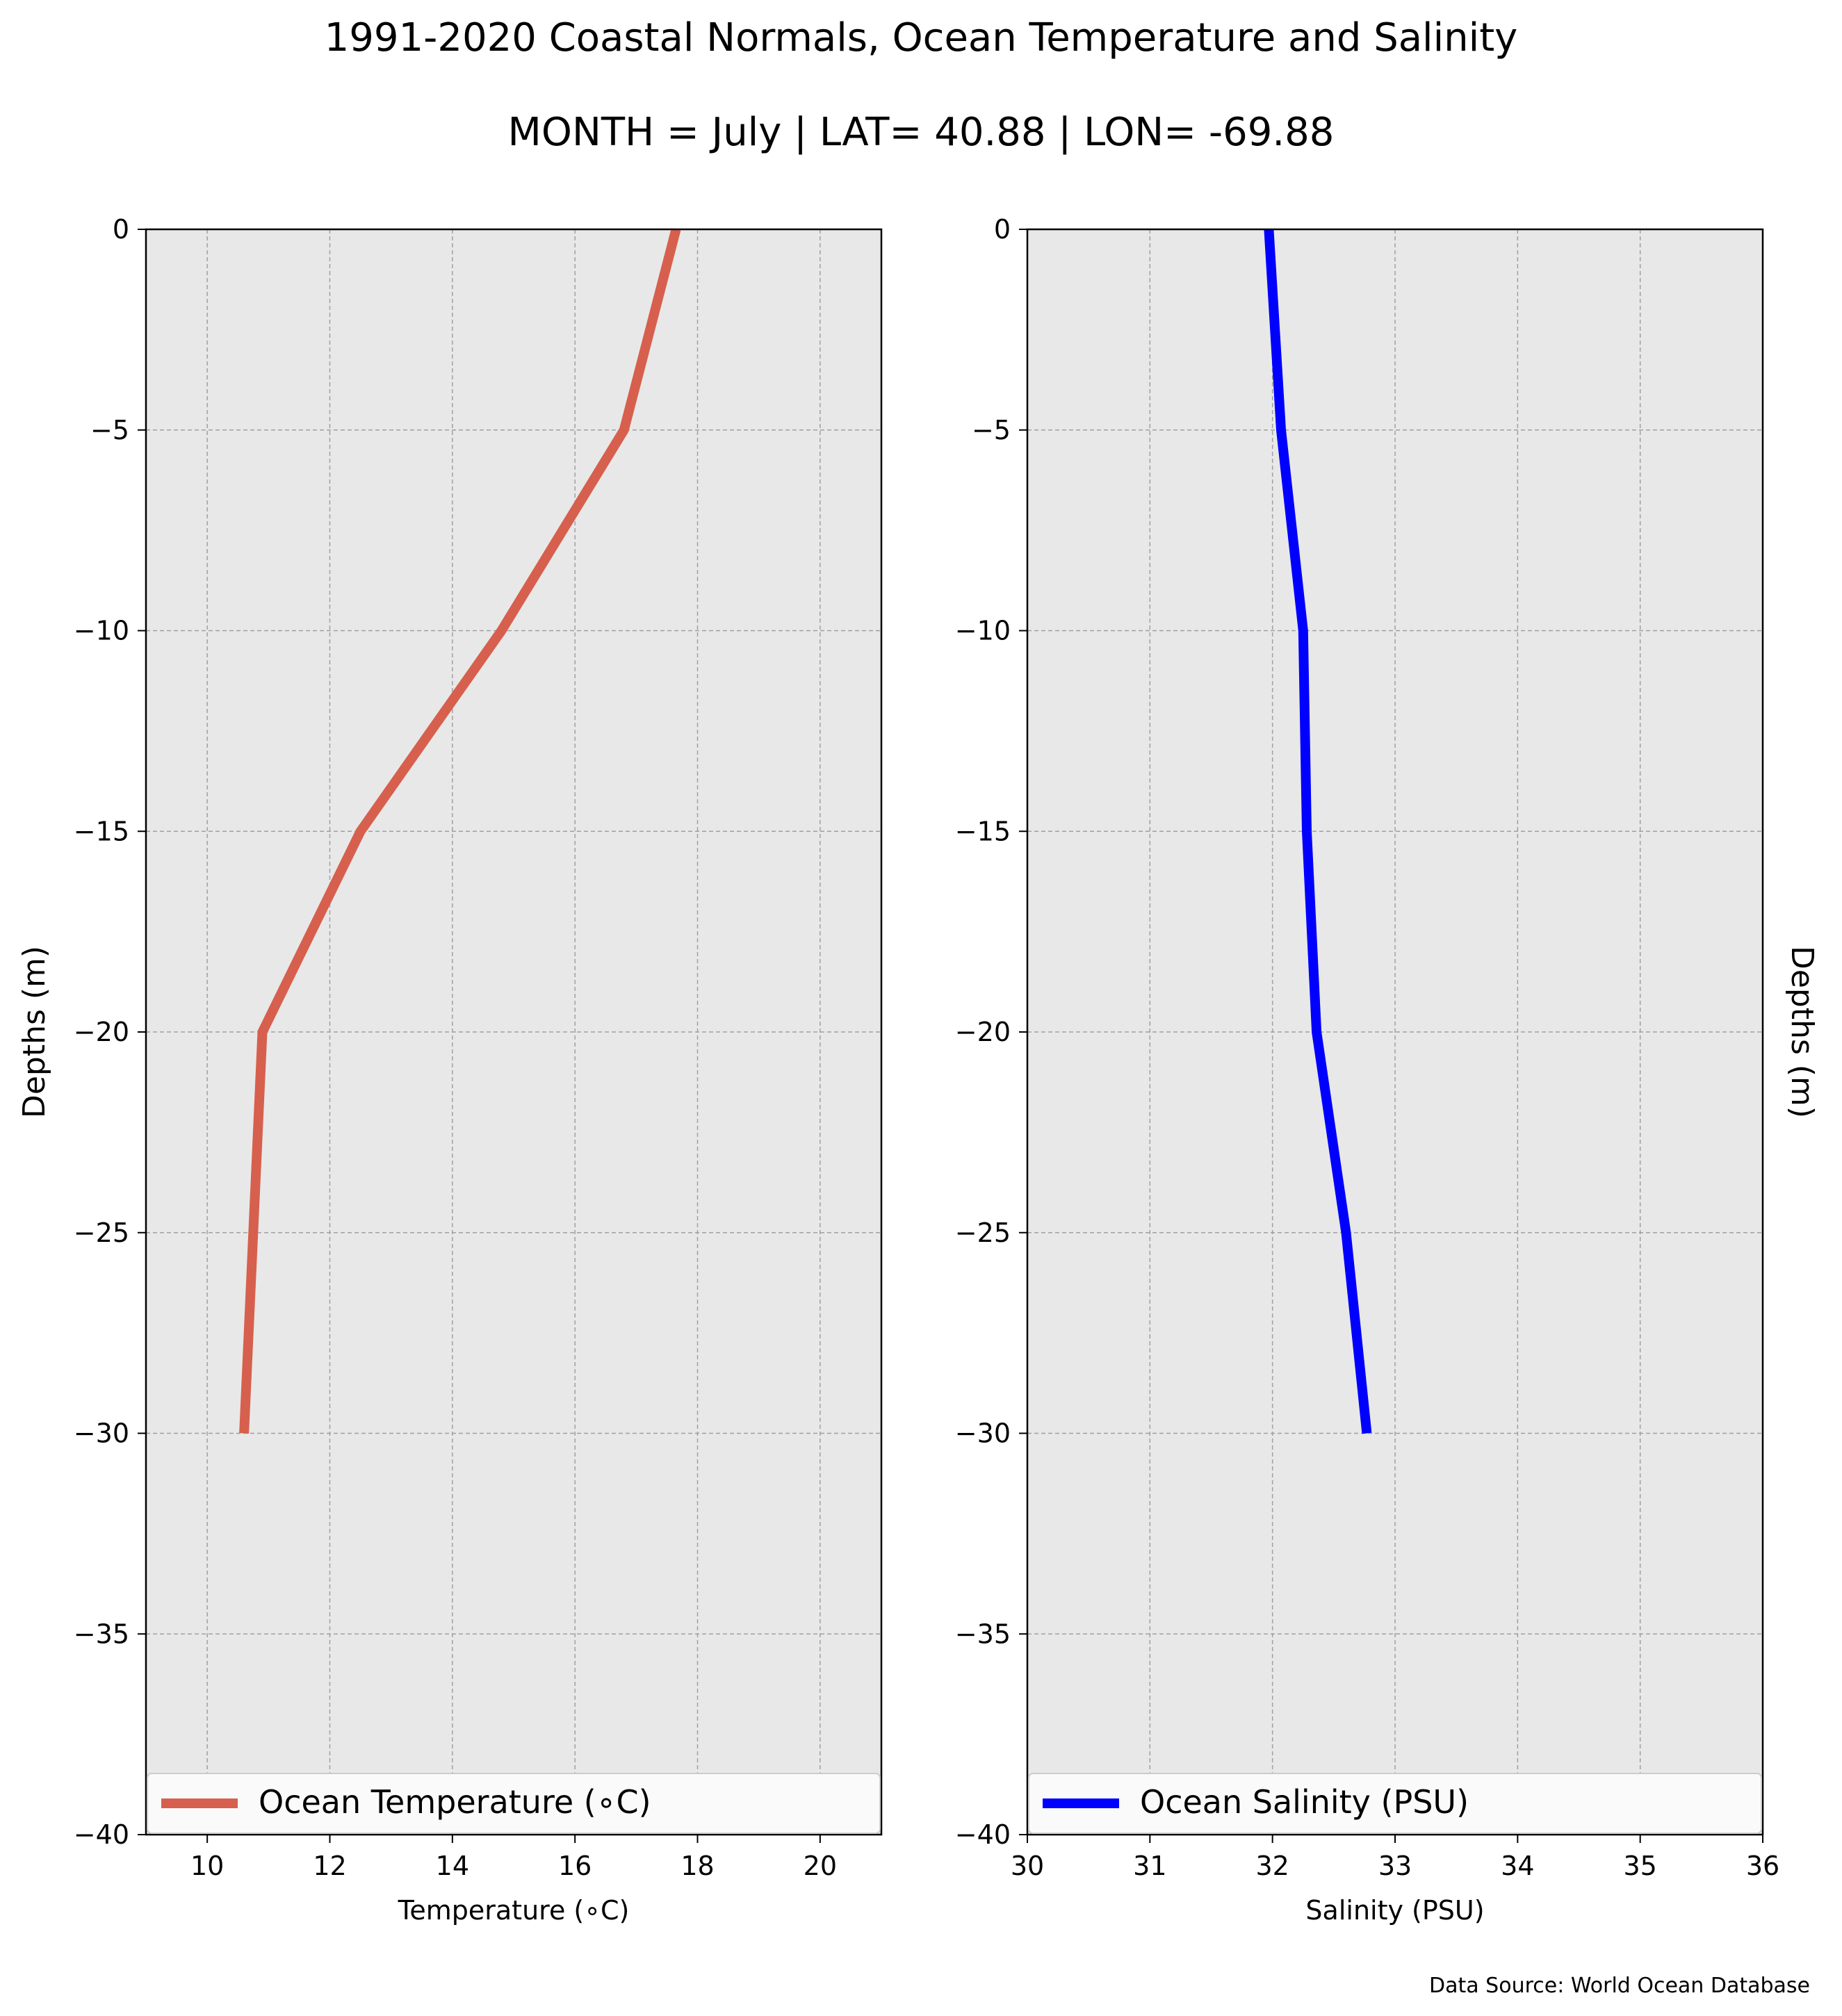 The height and width of the screenshot is (2016, 1842). Describe the element at coordinates (1762, 1866) in the screenshot. I see `x-tick-label: 36` at that location.